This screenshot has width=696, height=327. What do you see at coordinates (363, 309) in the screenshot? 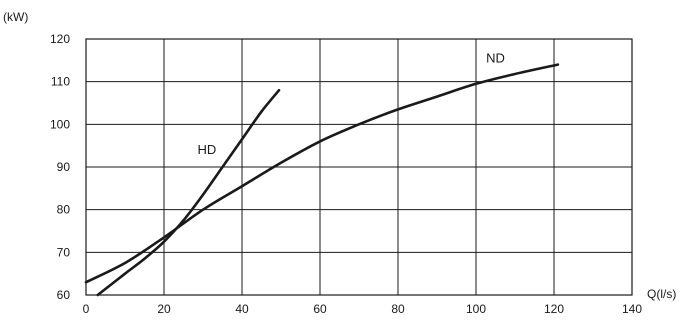
I see `x-tick-labels: 0 20 40 60 80 100 120 140` at bounding box center [363, 309].